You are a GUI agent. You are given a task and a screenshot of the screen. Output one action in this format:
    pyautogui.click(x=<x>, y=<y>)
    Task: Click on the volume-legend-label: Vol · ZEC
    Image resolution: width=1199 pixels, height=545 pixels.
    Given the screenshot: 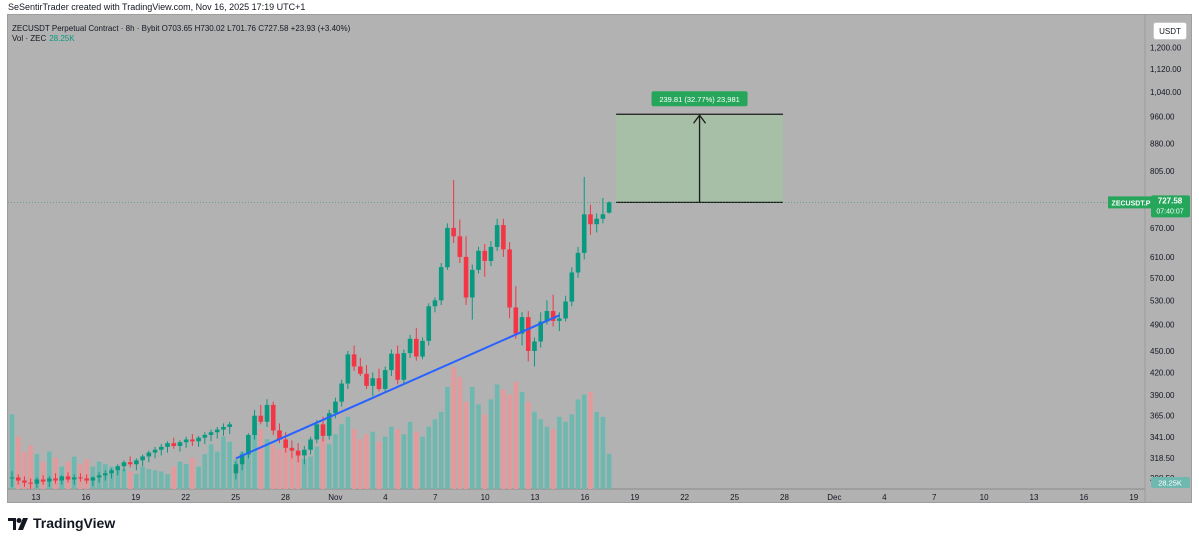 What is the action you would take?
    pyautogui.click(x=29, y=38)
    